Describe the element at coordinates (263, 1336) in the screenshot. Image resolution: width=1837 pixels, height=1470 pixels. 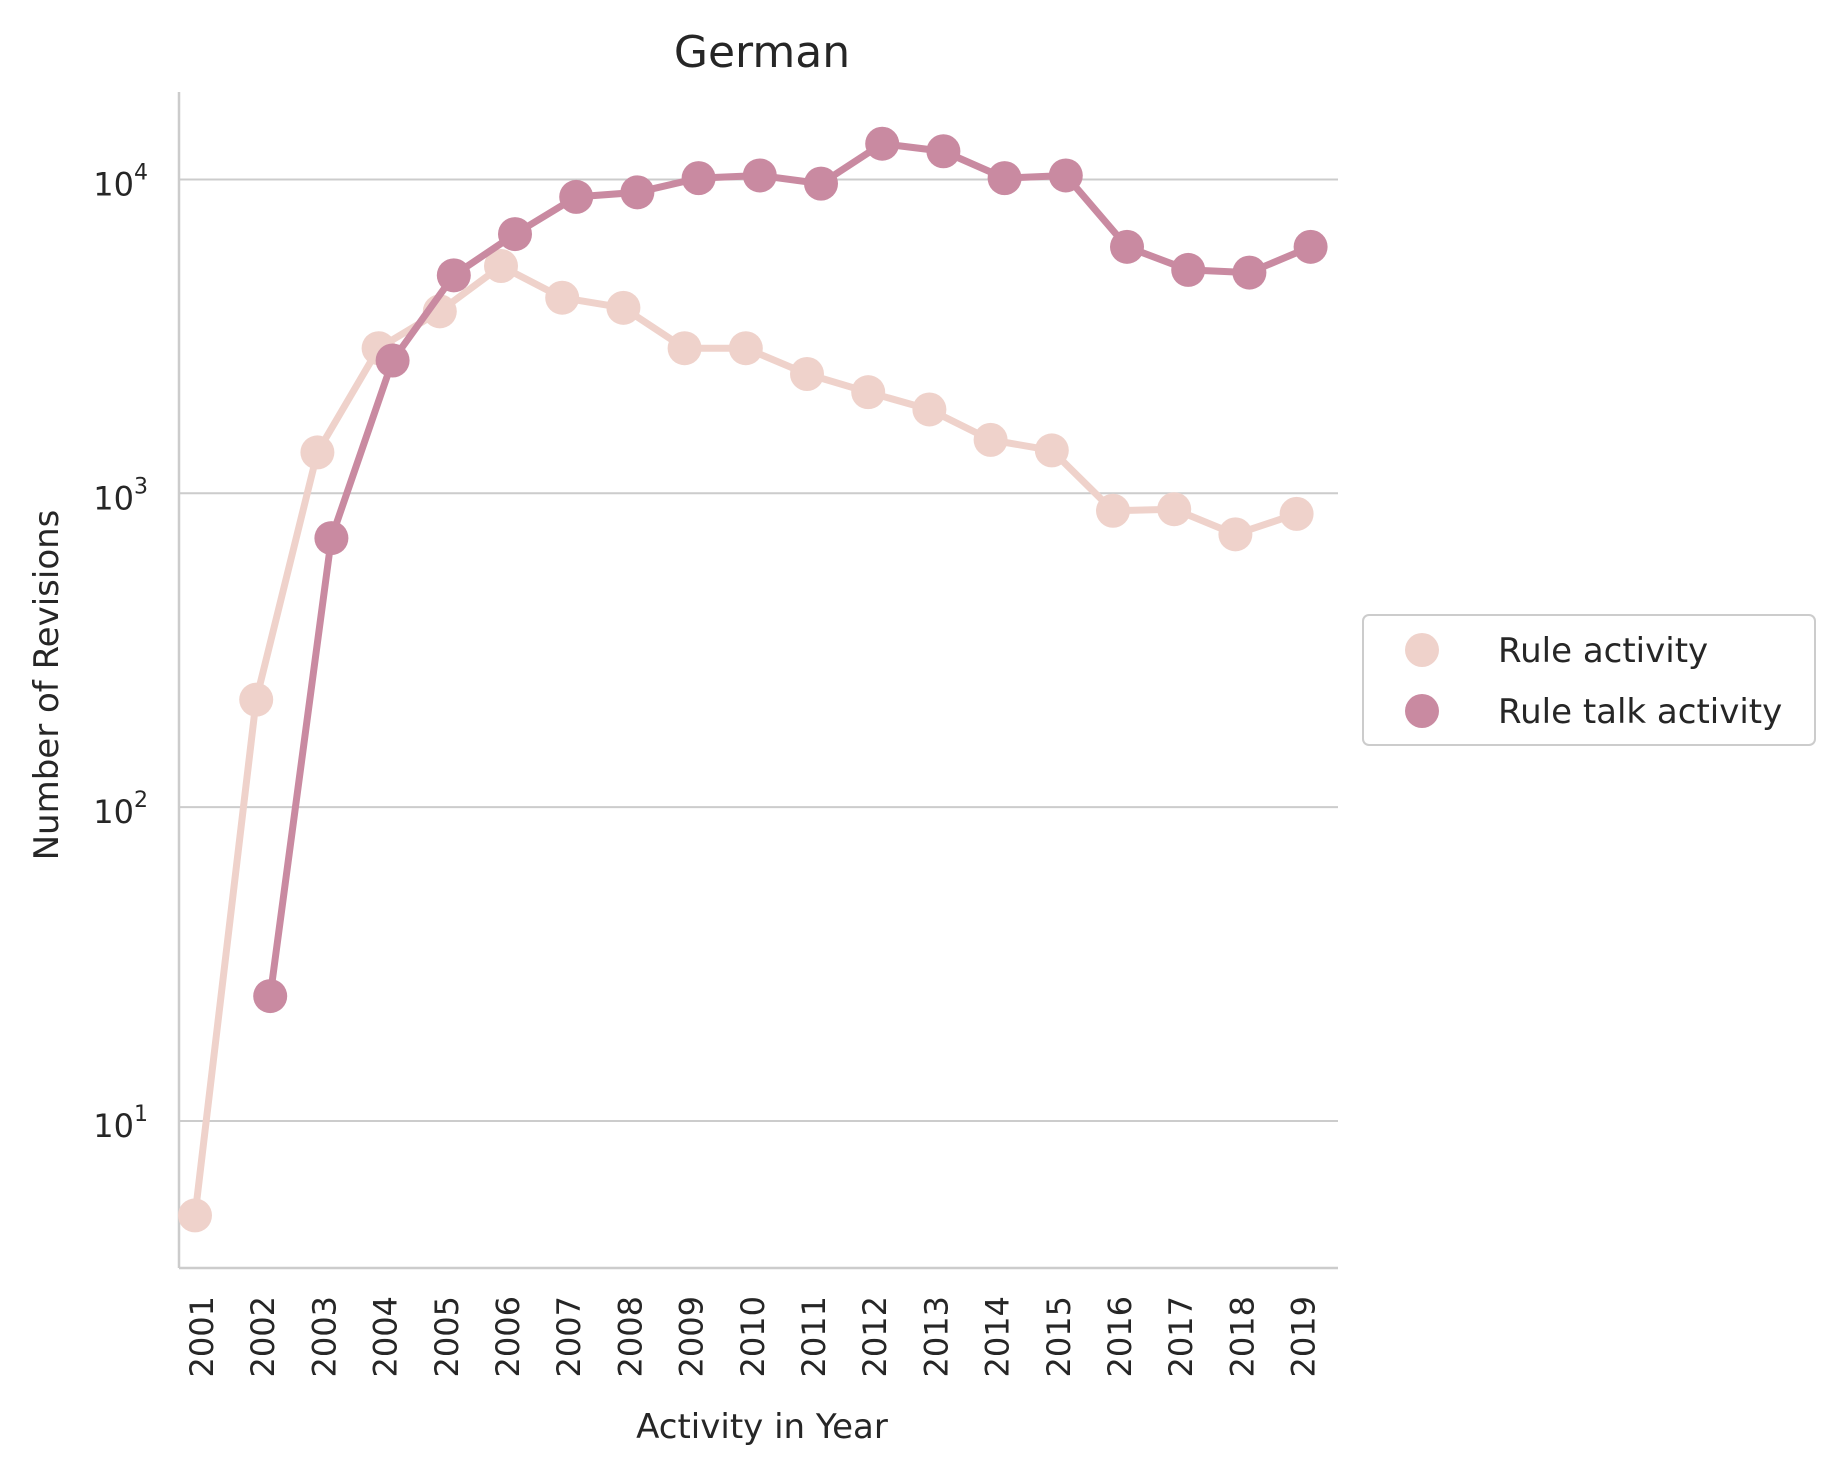
I see `x-tick-label: 2002` at that location.